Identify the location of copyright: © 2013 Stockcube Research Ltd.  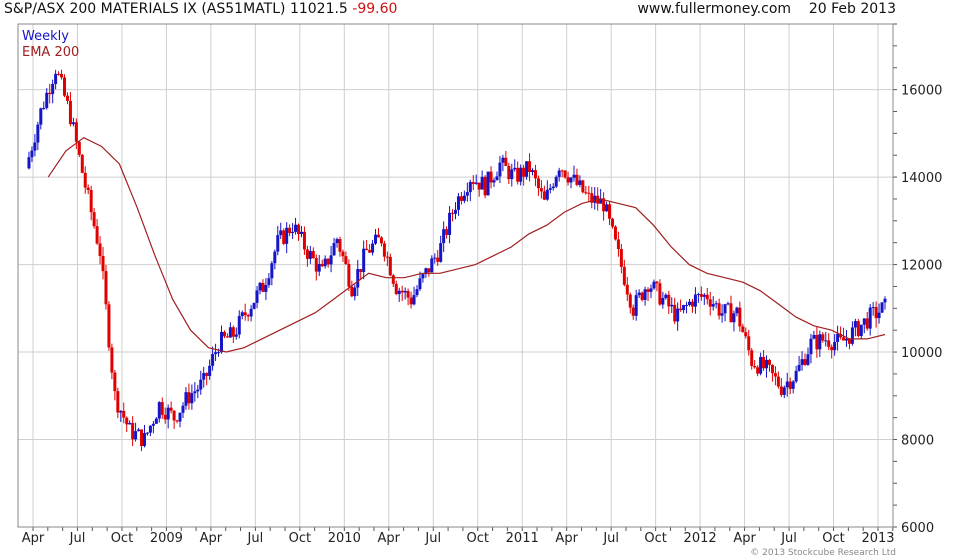
(823, 553).